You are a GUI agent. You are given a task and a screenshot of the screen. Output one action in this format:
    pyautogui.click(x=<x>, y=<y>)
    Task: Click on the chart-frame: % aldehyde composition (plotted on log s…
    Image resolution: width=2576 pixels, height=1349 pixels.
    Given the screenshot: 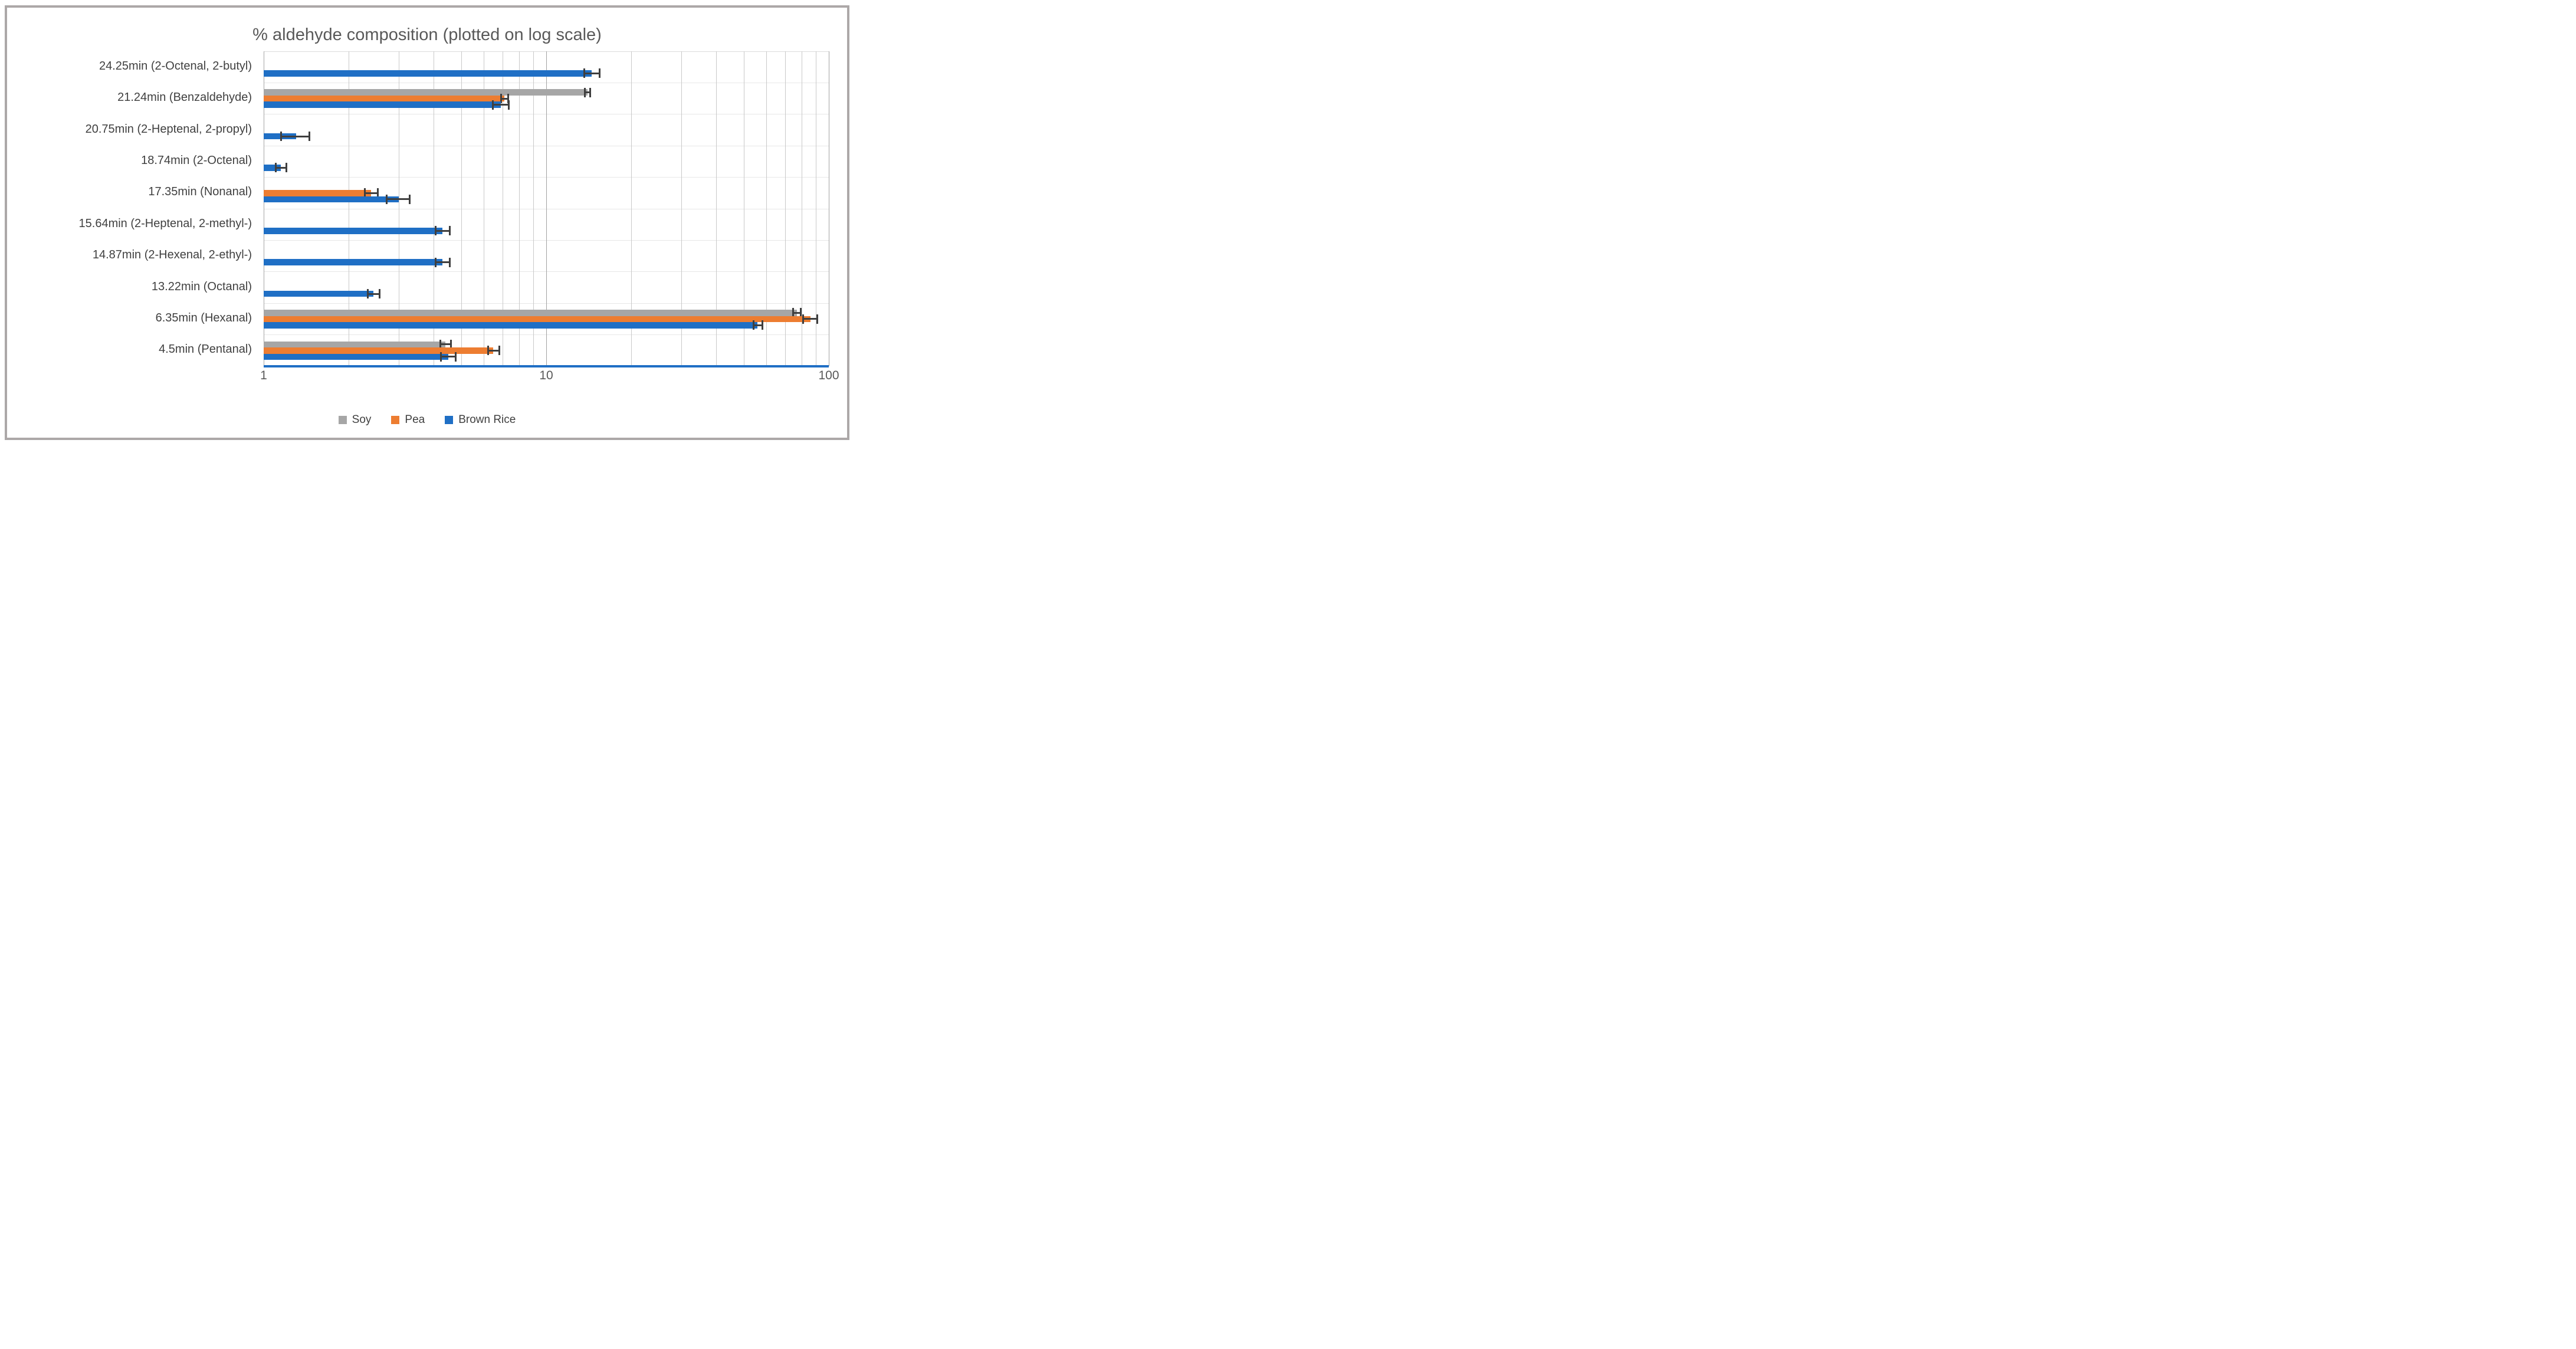 What is the action you would take?
    pyautogui.click(x=427, y=222)
    